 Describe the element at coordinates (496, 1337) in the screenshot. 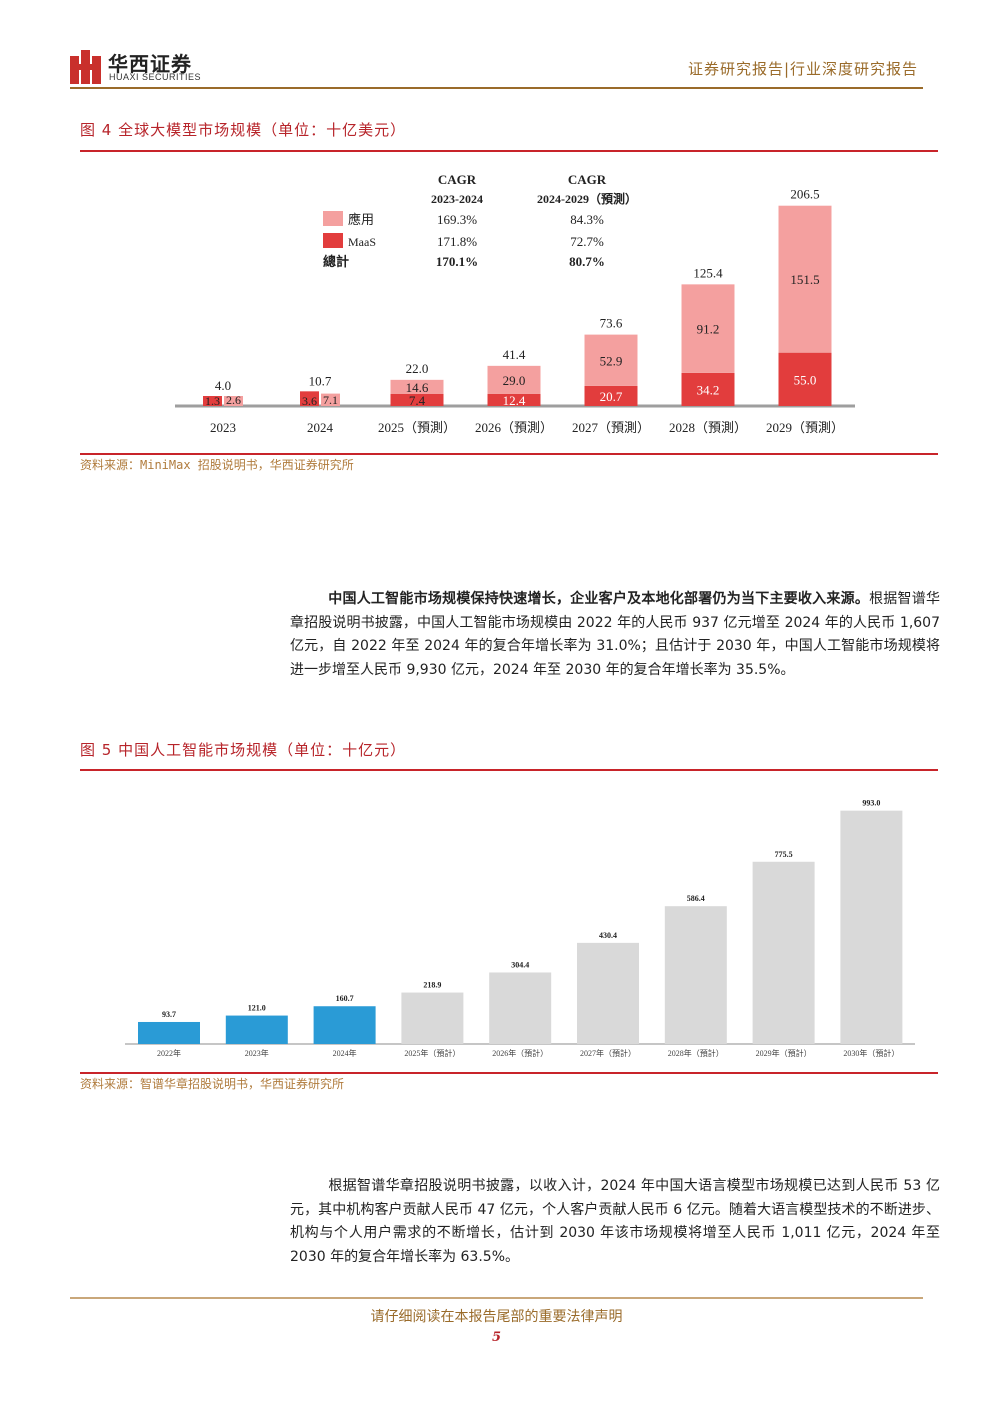

I see `page-number: 5` at that location.